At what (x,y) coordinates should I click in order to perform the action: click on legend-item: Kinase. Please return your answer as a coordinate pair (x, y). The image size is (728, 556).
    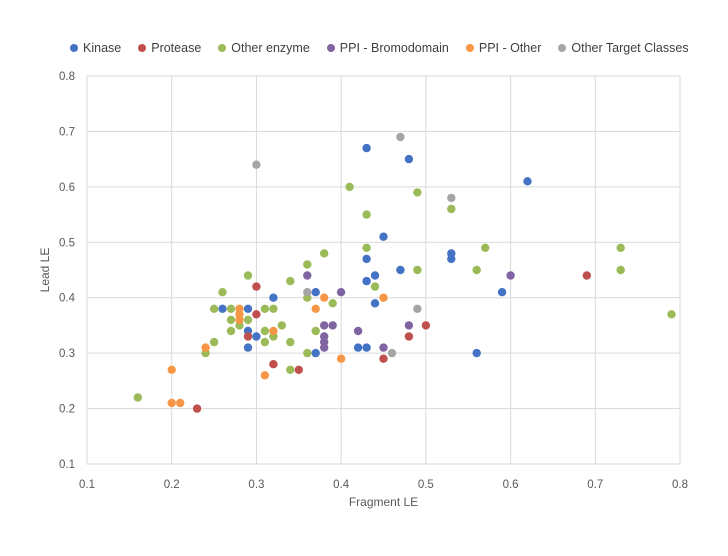
    Looking at the image, I should click on (95, 48).